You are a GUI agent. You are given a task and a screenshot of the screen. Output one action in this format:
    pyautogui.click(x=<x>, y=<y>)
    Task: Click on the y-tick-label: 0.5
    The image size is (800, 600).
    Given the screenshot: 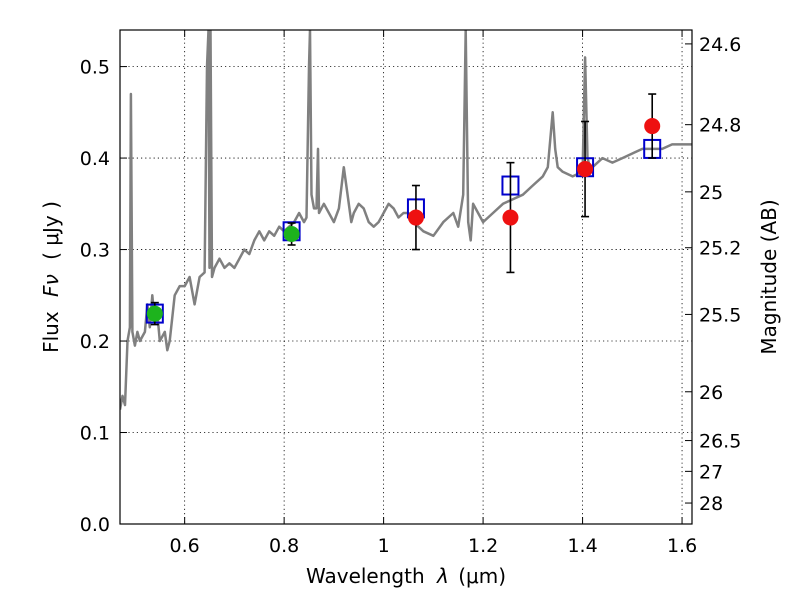 What is the action you would take?
    pyautogui.click(x=95, y=68)
    